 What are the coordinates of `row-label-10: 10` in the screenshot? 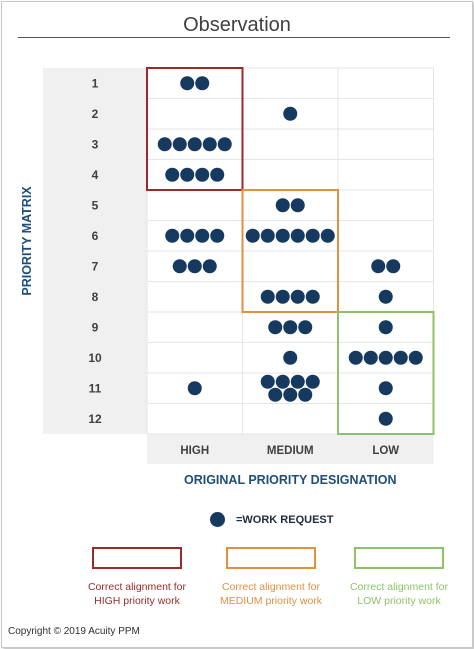 It's located at (95, 358).